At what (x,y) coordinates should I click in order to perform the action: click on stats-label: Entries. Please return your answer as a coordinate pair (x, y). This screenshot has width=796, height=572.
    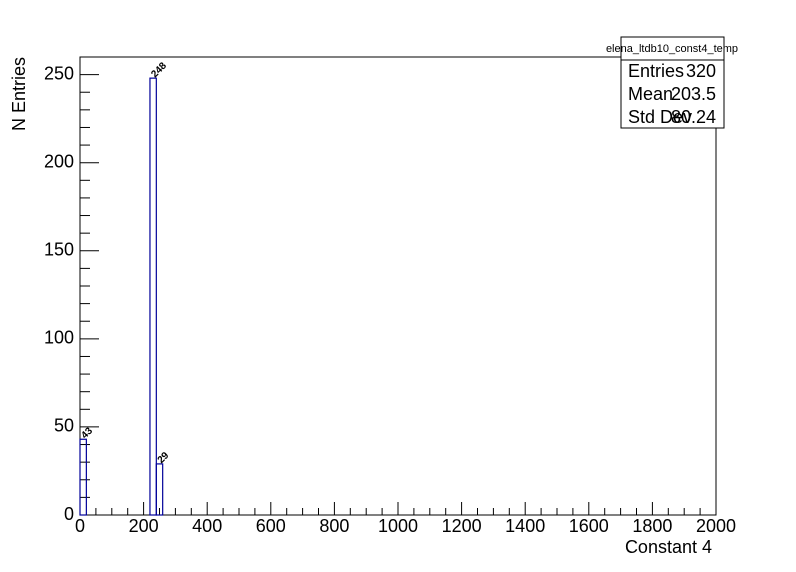
    Looking at the image, I should click on (656, 71).